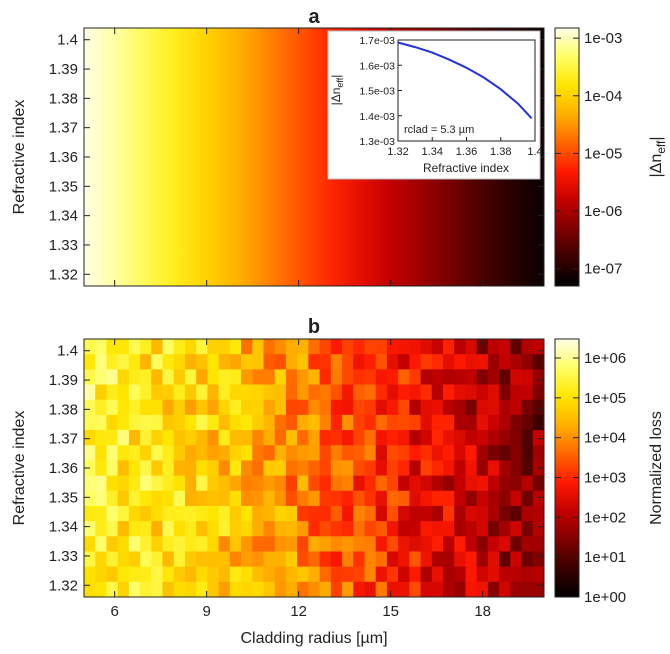 Image resolution: width=670 pixels, height=654 pixels. I want to click on panel-a-title: a, so click(314, 17).